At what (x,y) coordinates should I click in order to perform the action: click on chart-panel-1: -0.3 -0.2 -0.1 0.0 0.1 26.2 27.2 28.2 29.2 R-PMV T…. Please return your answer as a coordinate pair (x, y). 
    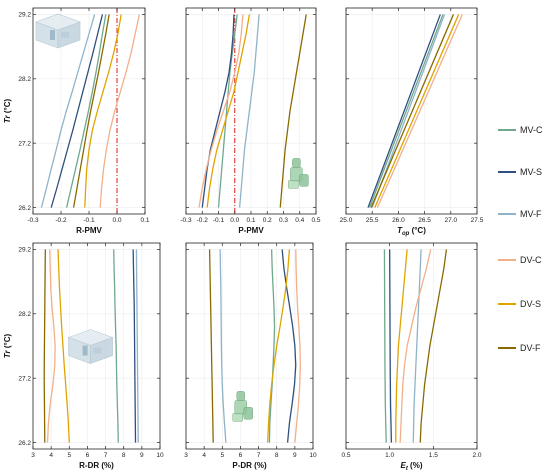
    Looking at the image, I should click on (76, 121).